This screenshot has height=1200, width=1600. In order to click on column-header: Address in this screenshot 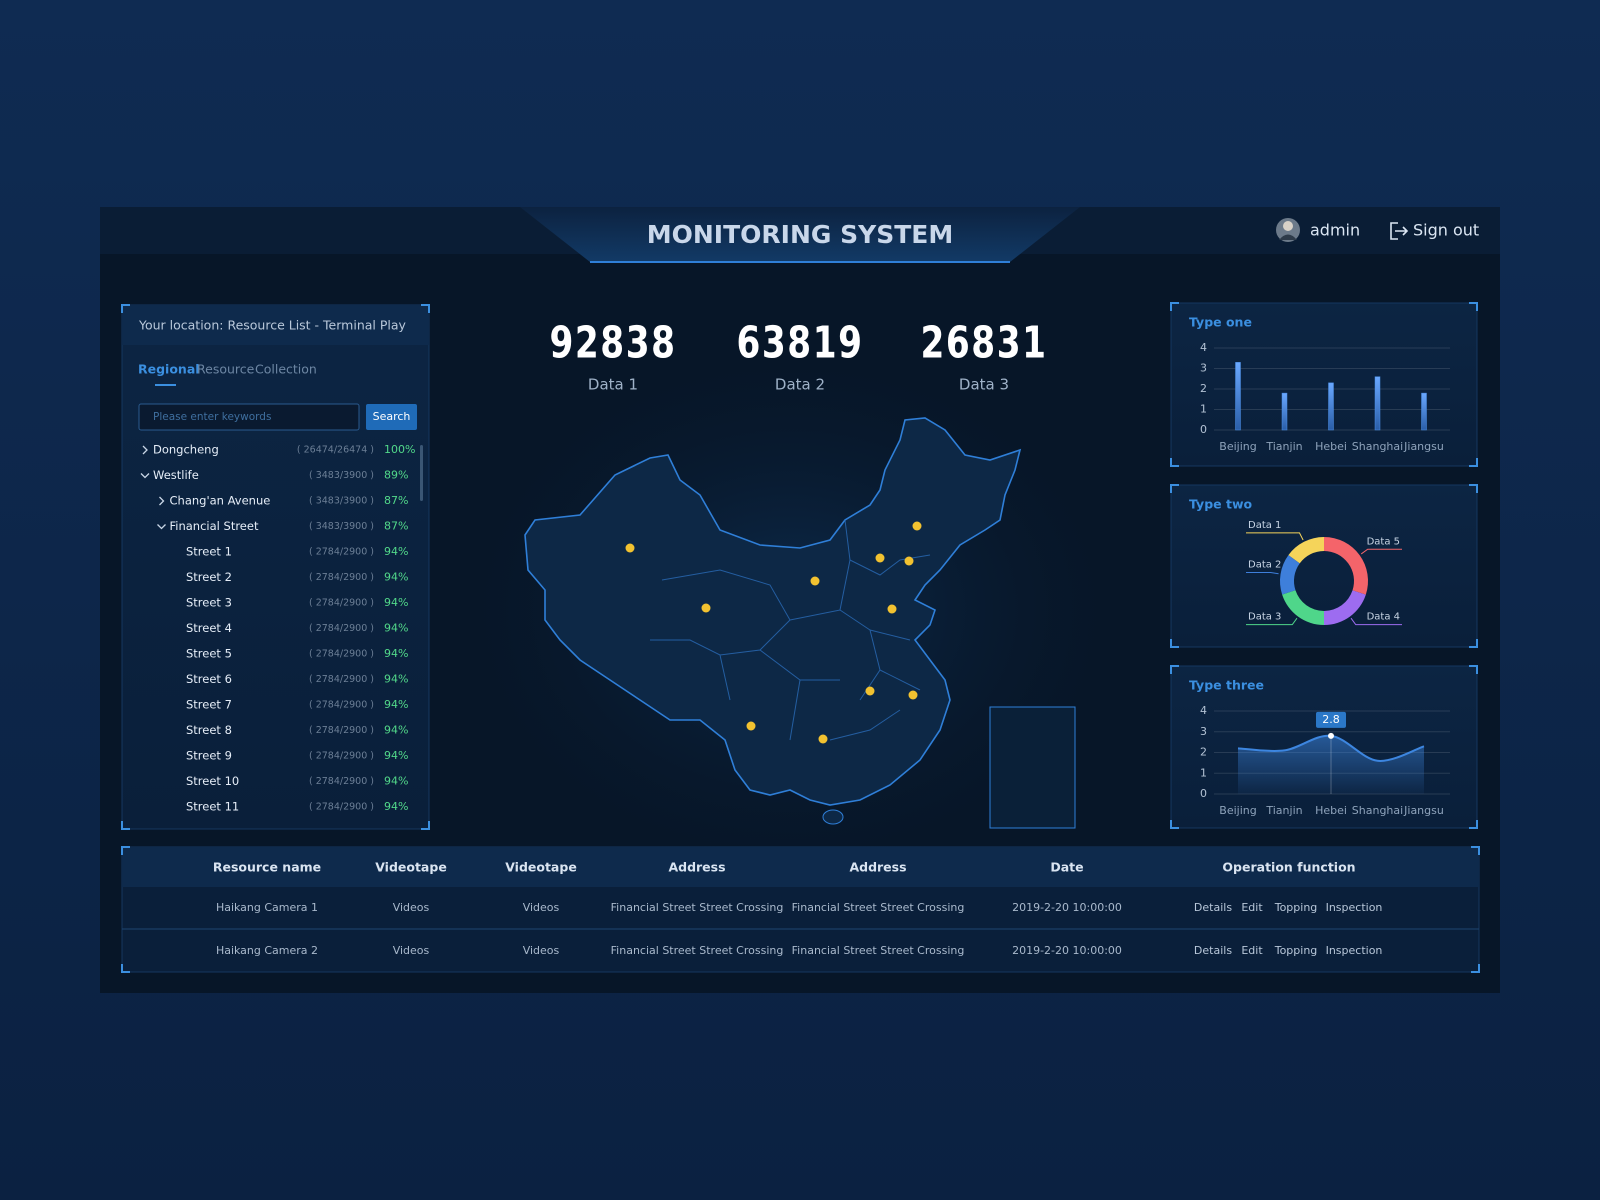, I will do `click(696, 867)`.